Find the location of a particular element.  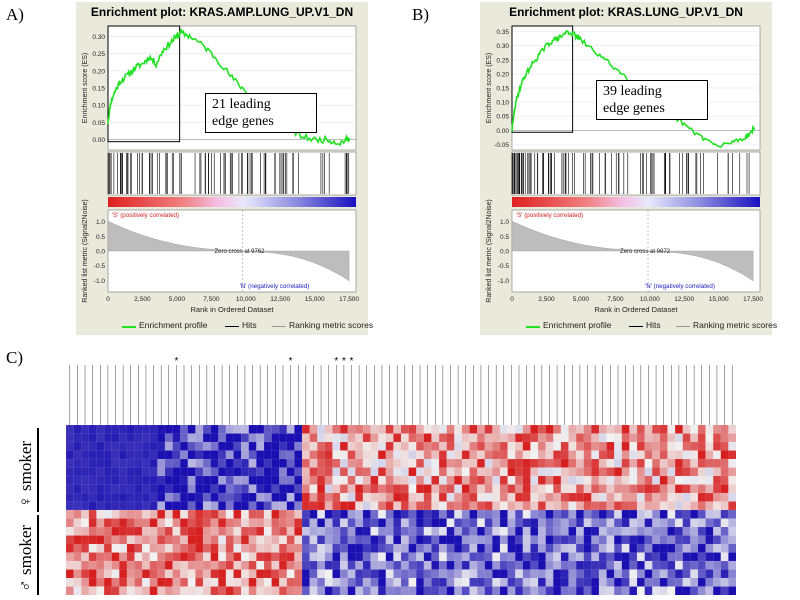

metric-tick-label: 0.5 is located at coordinates (504, 237).